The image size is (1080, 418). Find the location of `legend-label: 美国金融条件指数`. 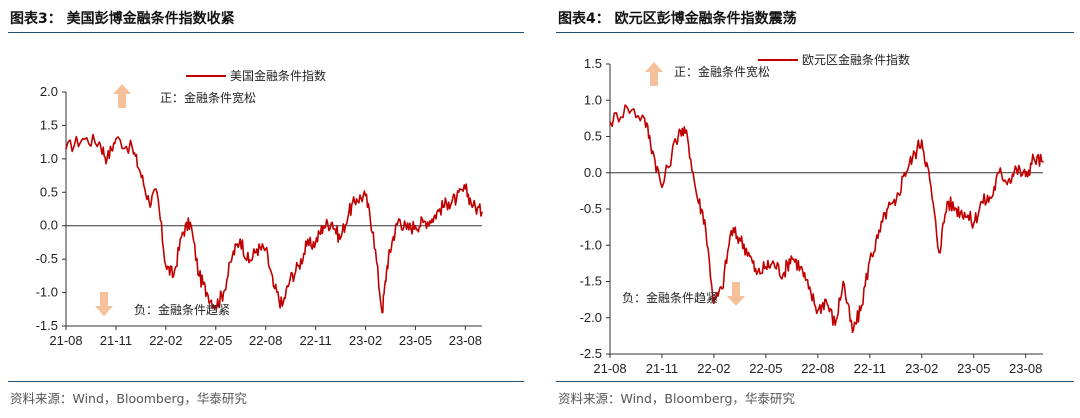

legend-label: 美国金融条件指数 is located at coordinates (278, 75).